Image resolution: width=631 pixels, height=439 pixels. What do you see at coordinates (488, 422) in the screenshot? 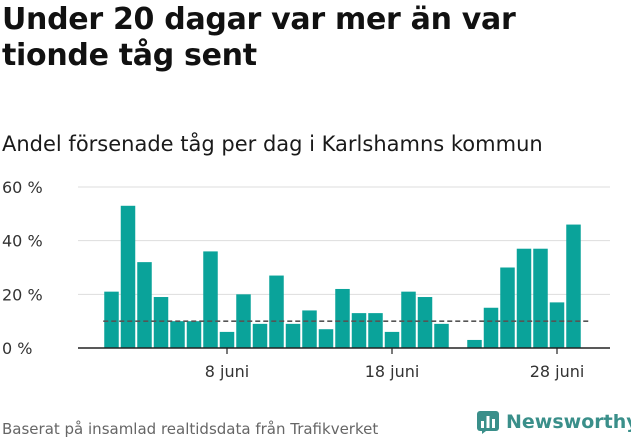
I see `newsworthy-icon` at bounding box center [488, 422].